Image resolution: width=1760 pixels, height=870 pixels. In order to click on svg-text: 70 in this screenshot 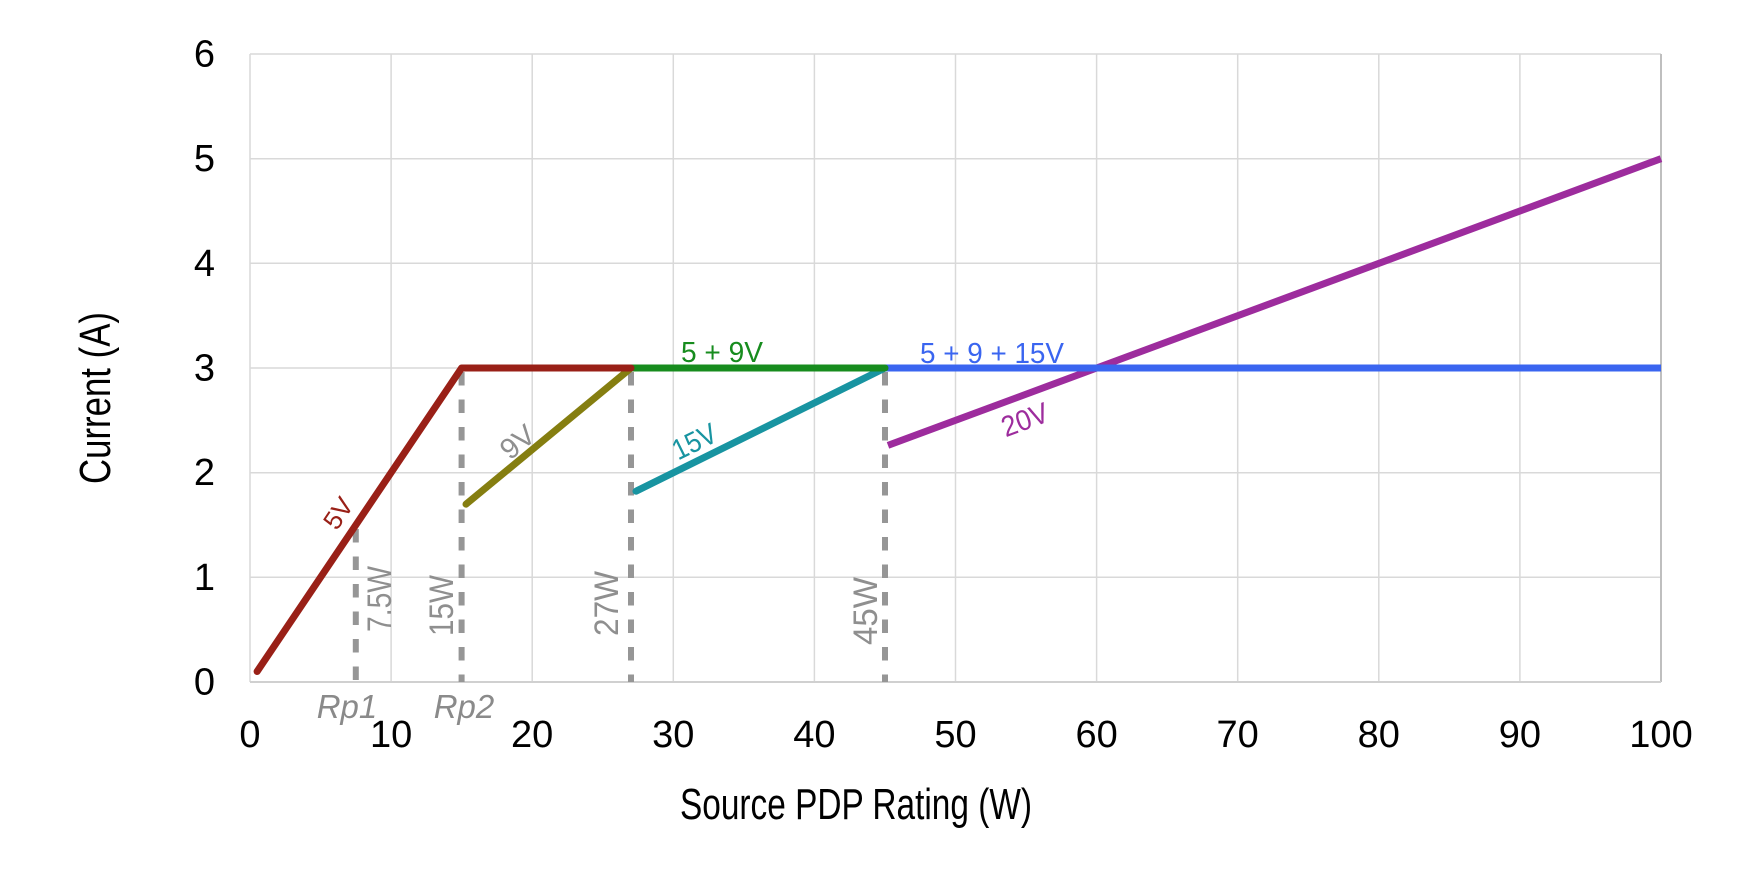, I will do `click(1238, 735)`.